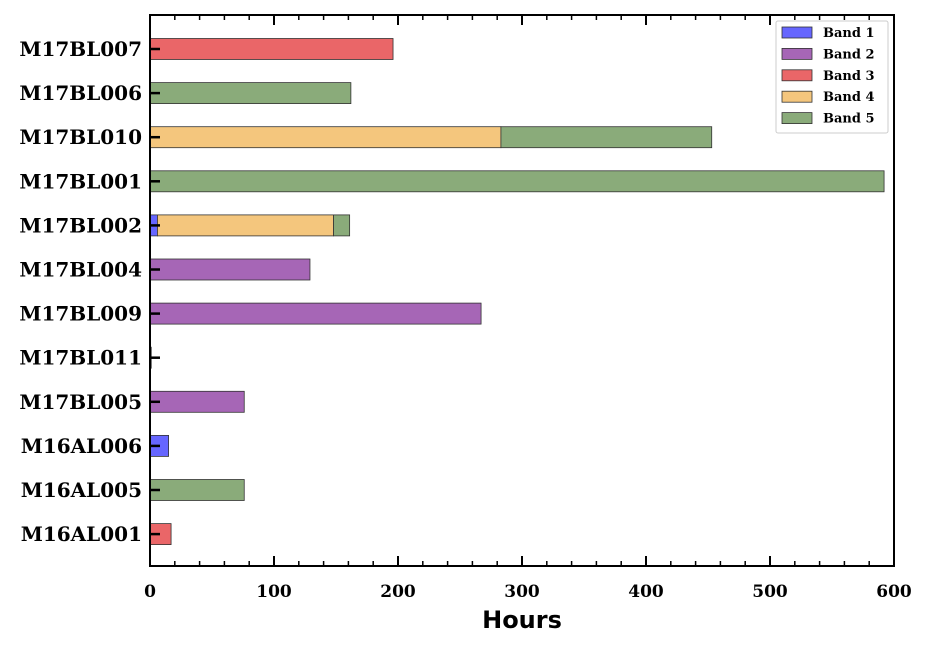 The image size is (928, 649). What do you see at coordinates (849, 33) in the screenshot?
I see `legend-label: Band 1` at bounding box center [849, 33].